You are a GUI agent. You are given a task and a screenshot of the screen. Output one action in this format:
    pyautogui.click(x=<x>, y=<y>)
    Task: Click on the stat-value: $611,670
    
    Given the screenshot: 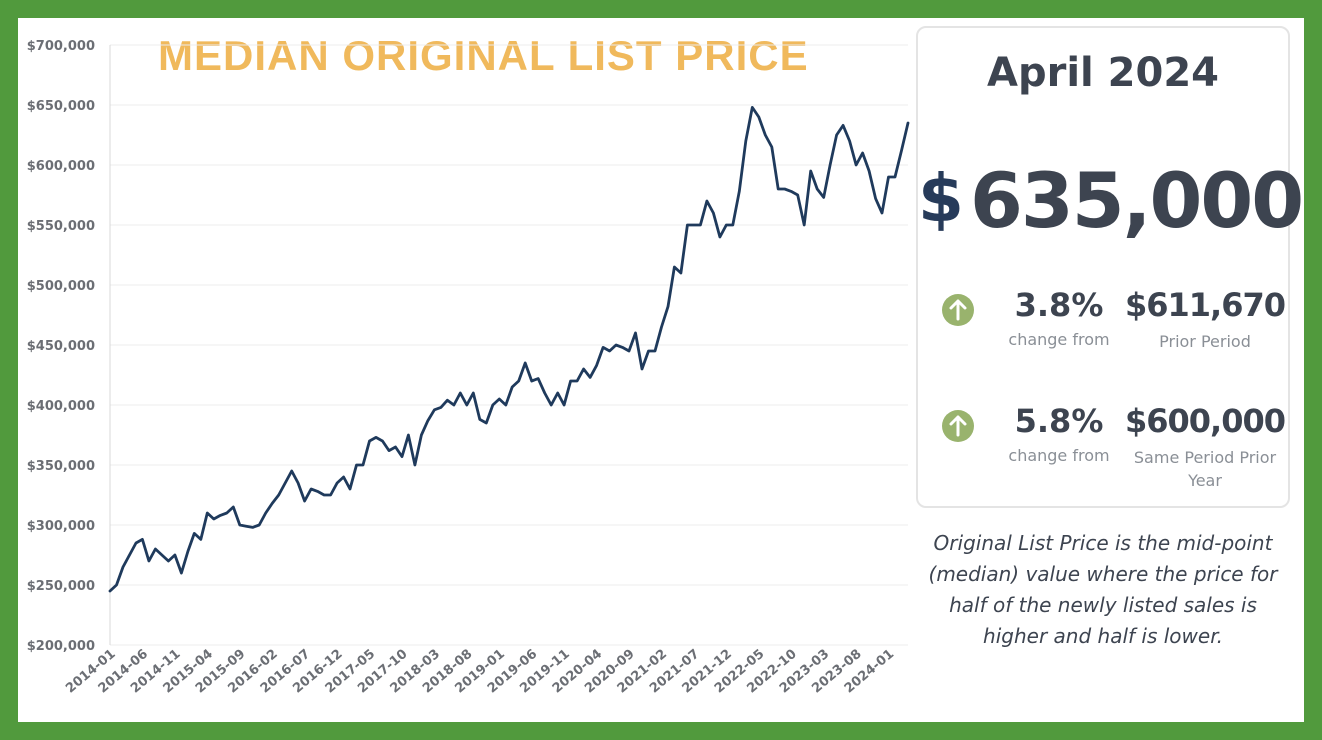 What is the action you would take?
    pyautogui.click(x=1205, y=305)
    